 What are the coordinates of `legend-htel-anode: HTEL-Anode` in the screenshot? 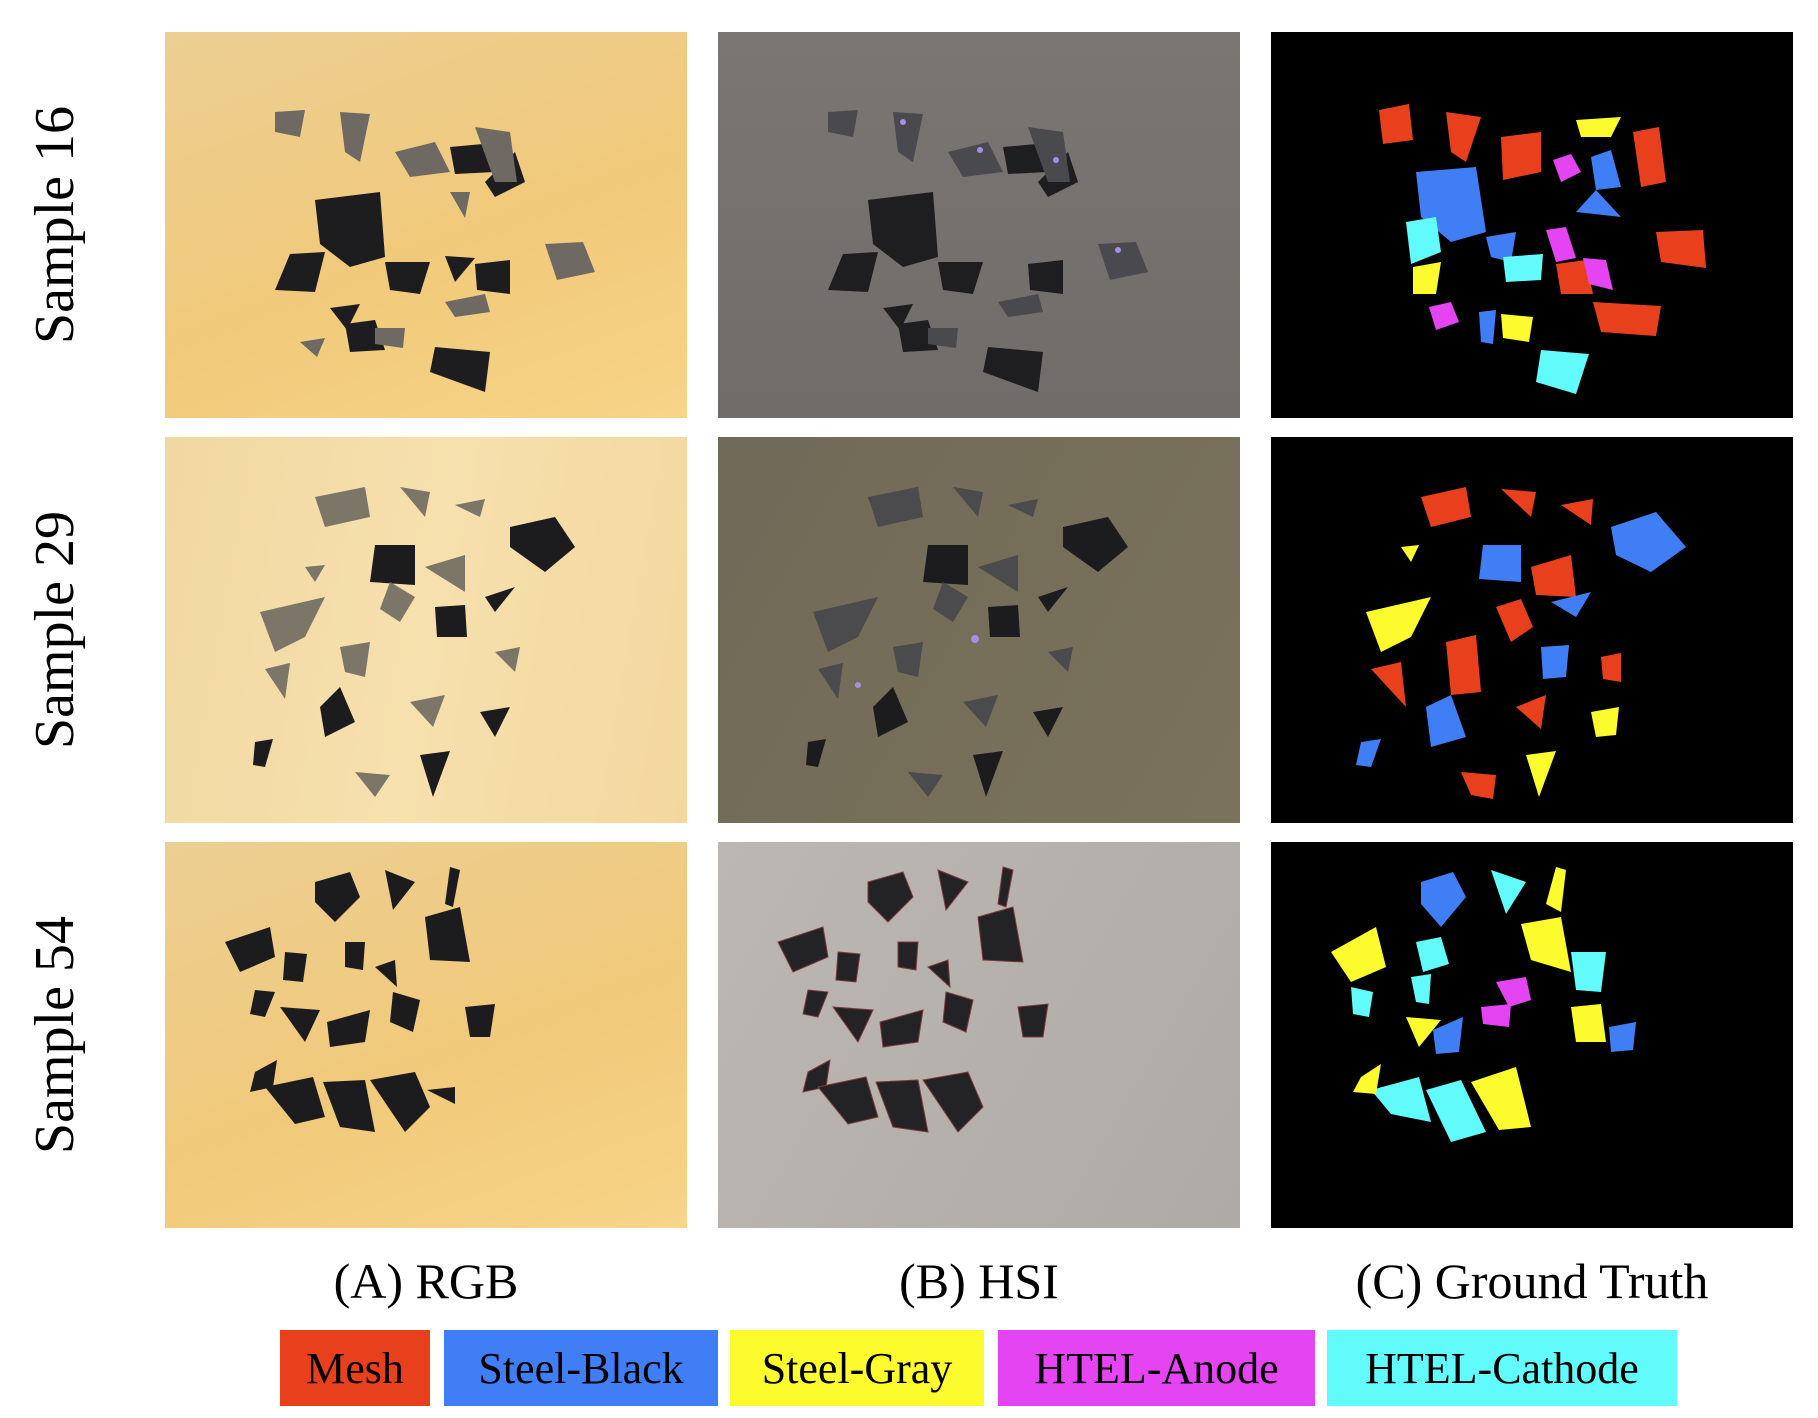 It's located at (1156, 1368).